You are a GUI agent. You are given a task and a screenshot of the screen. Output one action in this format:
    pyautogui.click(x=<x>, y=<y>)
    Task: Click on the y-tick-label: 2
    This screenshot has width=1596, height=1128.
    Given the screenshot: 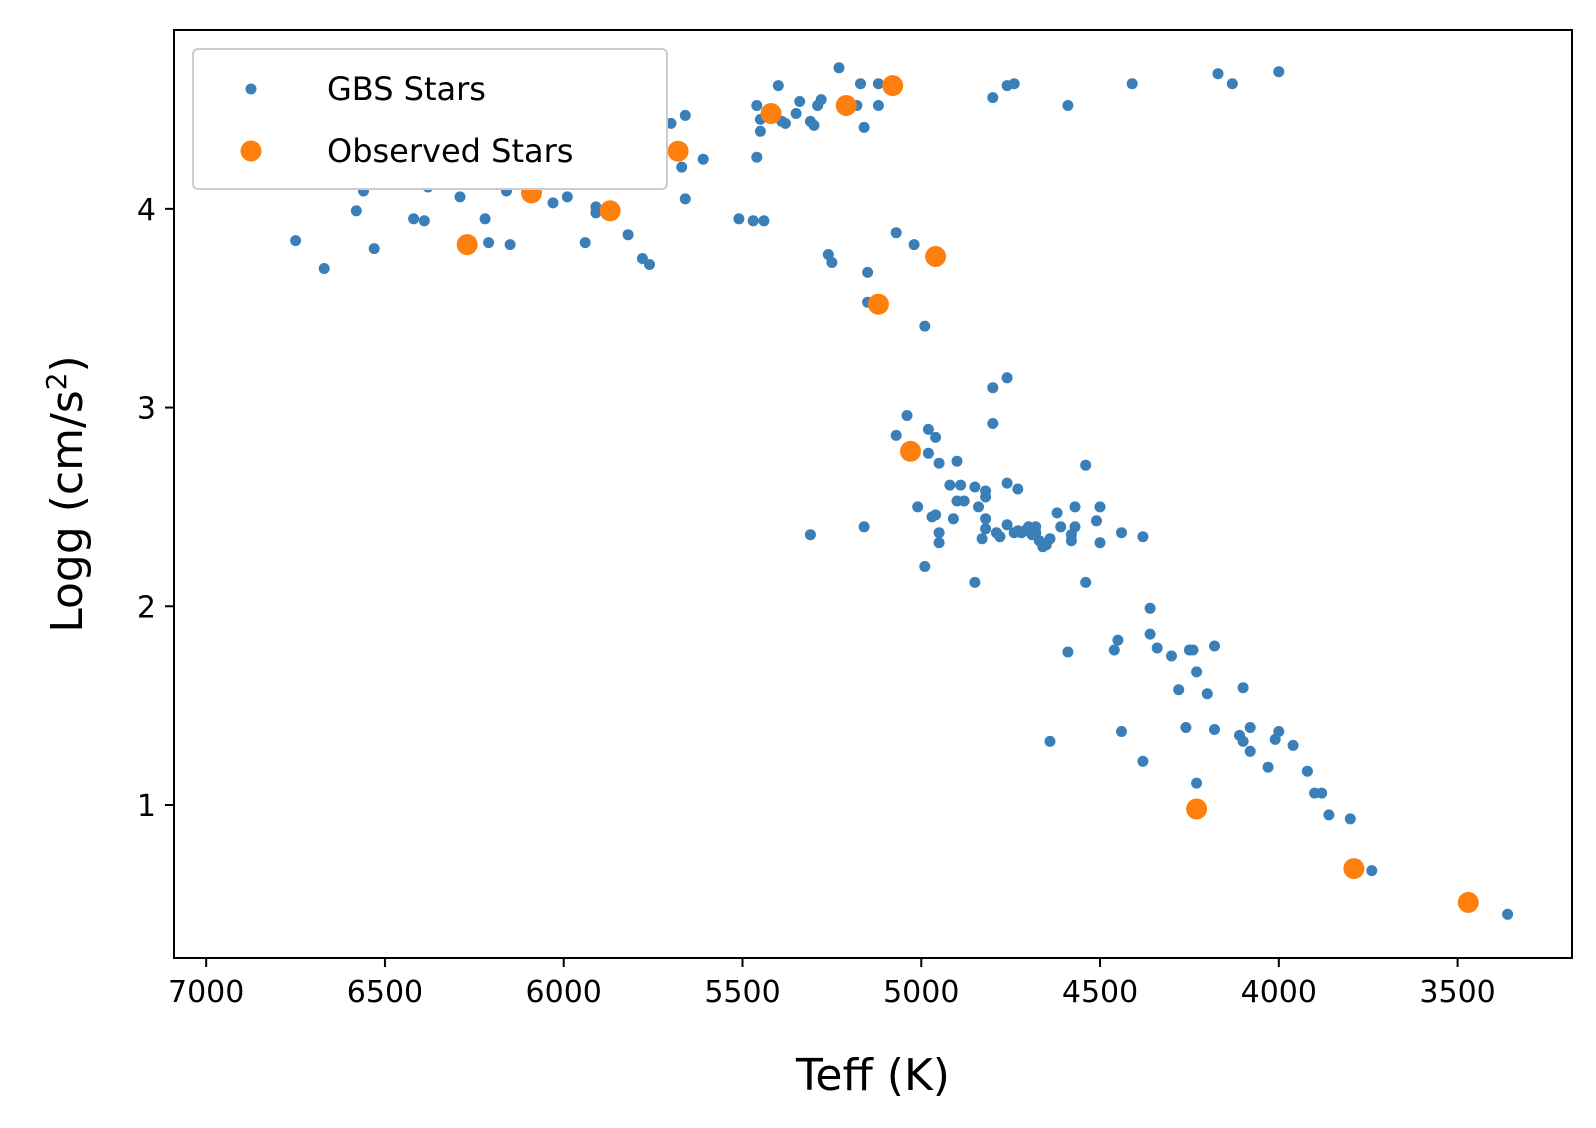 What is the action you would take?
    pyautogui.click(x=146, y=607)
    